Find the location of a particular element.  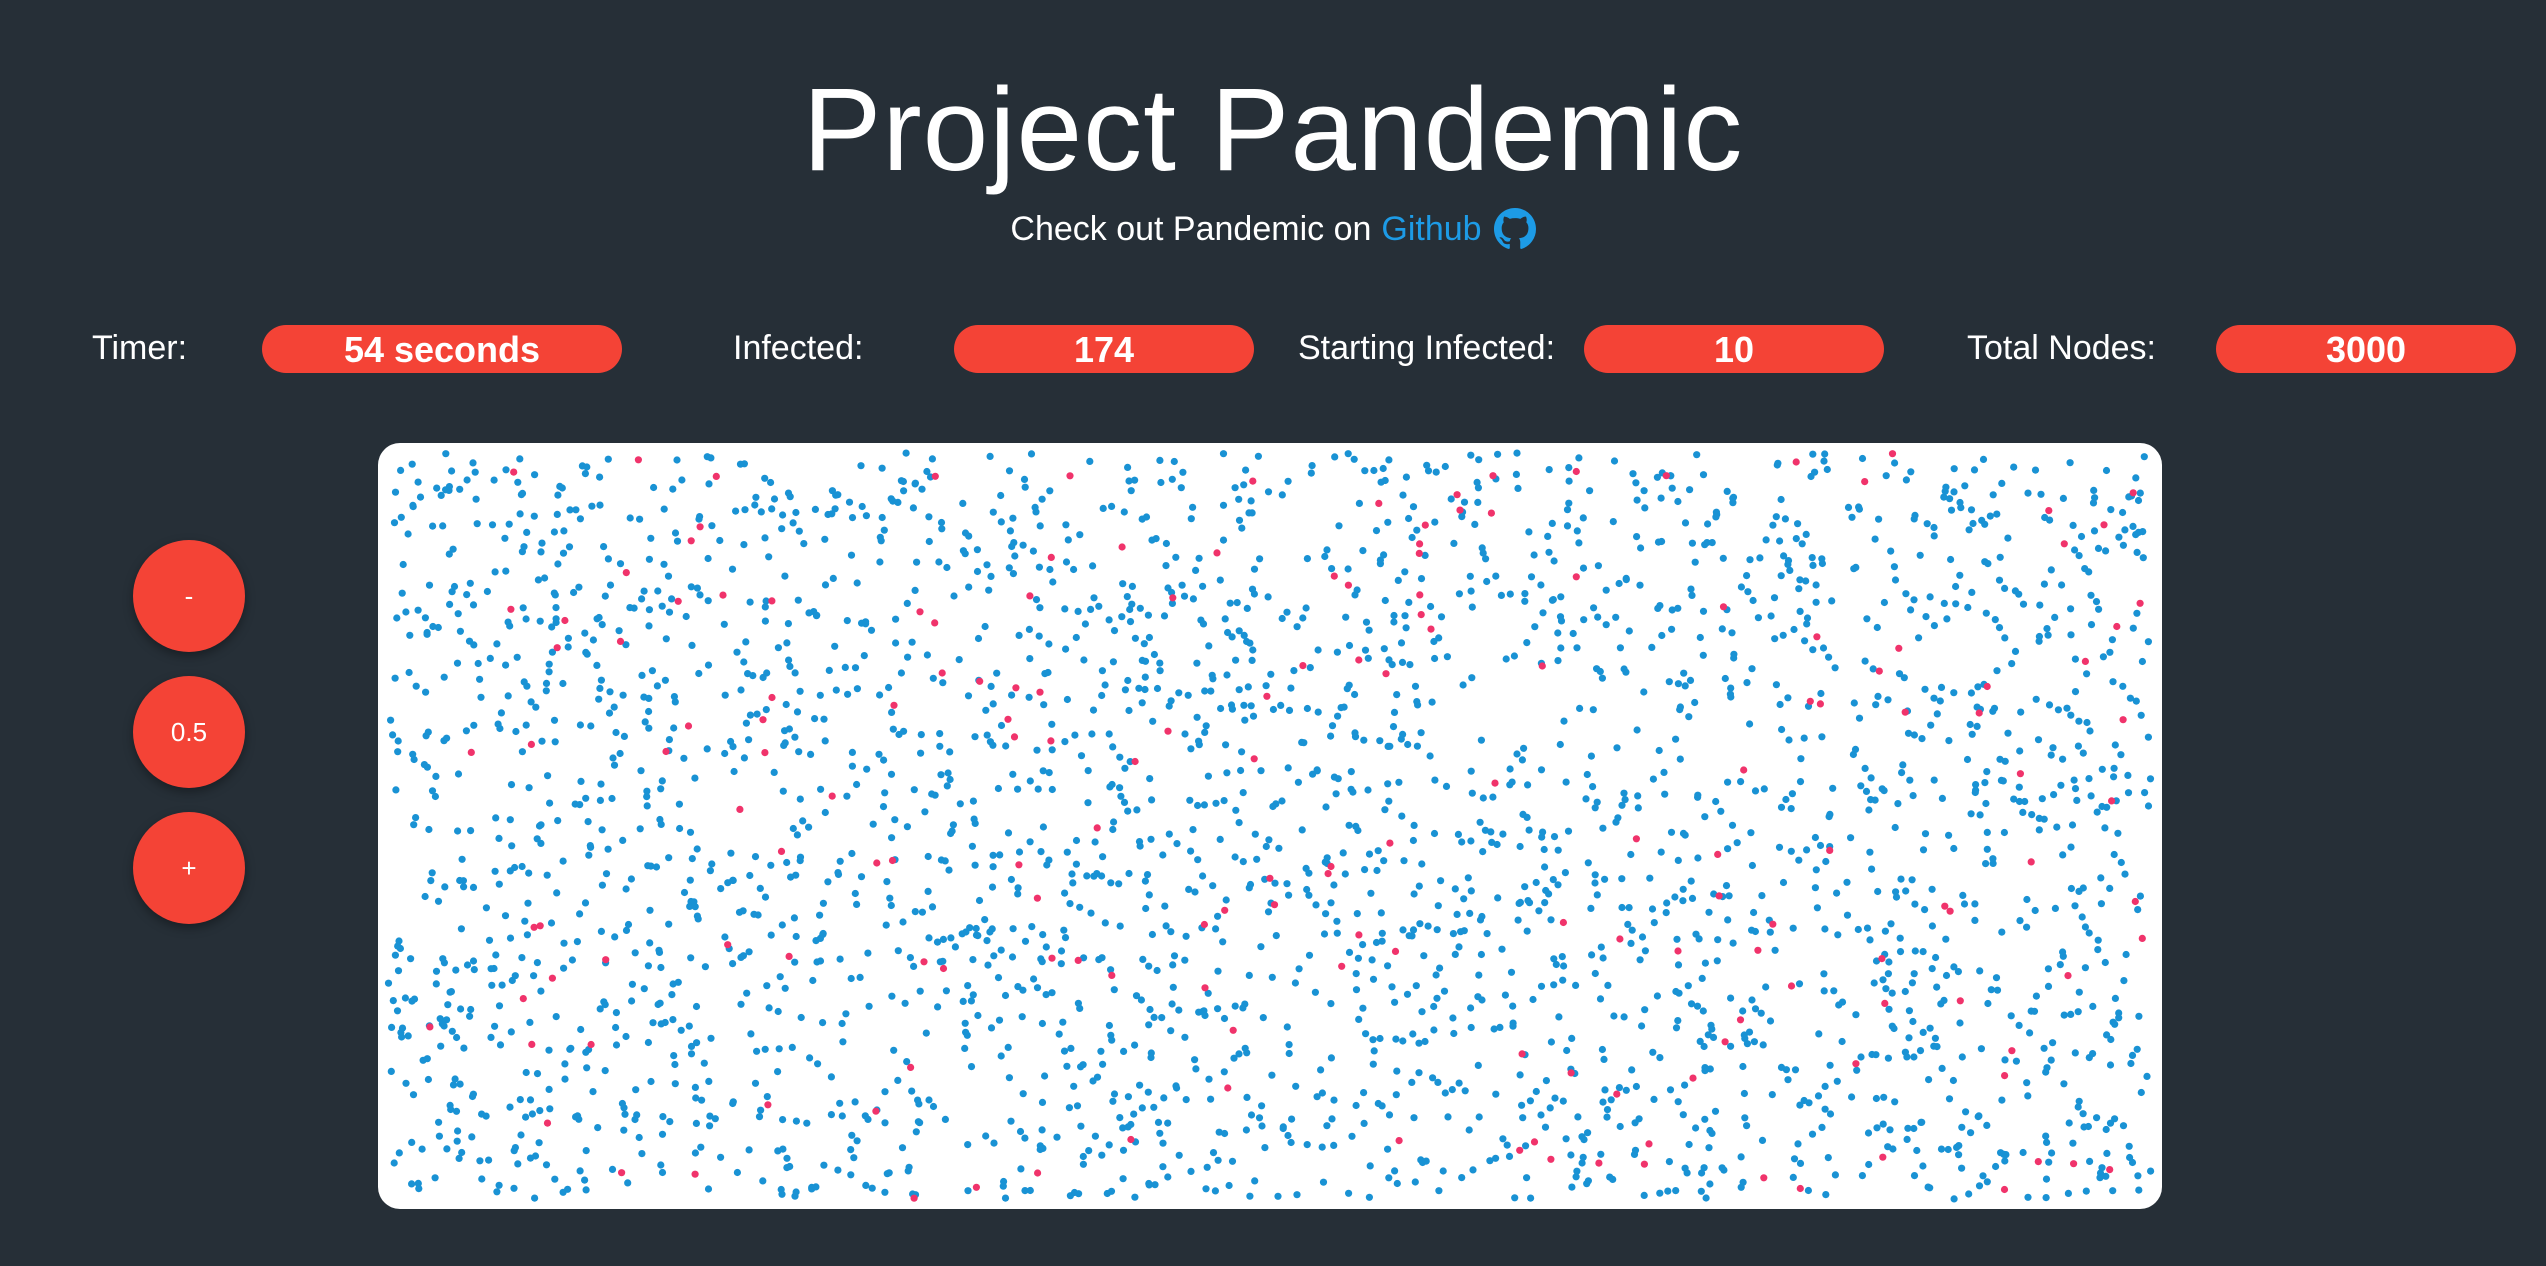

speed-value-button: 0.5 is located at coordinates (189, 732).